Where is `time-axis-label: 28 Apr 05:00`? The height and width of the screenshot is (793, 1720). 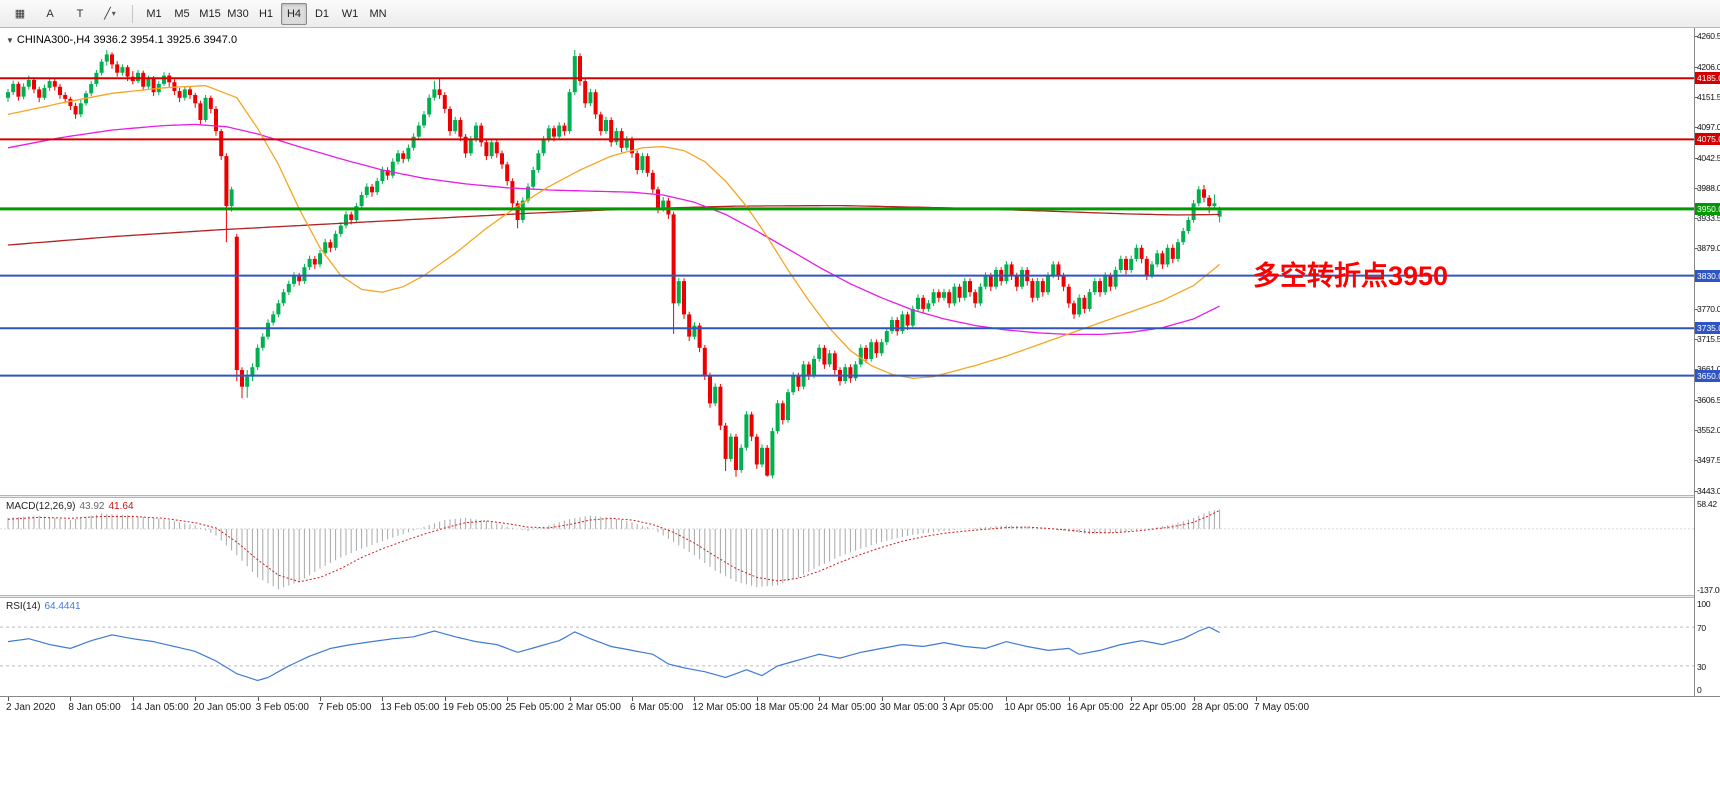
time-axis-label: 28 Apr 05:00 is located at coordinates (1220, 707).